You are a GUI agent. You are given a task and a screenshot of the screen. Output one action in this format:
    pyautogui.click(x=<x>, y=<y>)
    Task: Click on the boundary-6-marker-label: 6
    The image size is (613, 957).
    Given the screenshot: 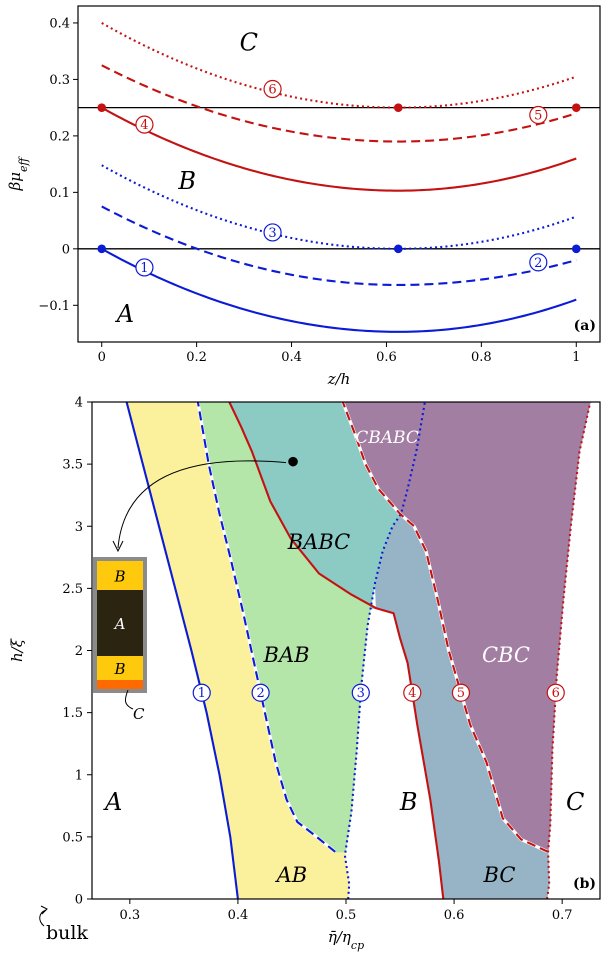 What is the action you would take?
    pyautogui.click(x=556, y=693)
    